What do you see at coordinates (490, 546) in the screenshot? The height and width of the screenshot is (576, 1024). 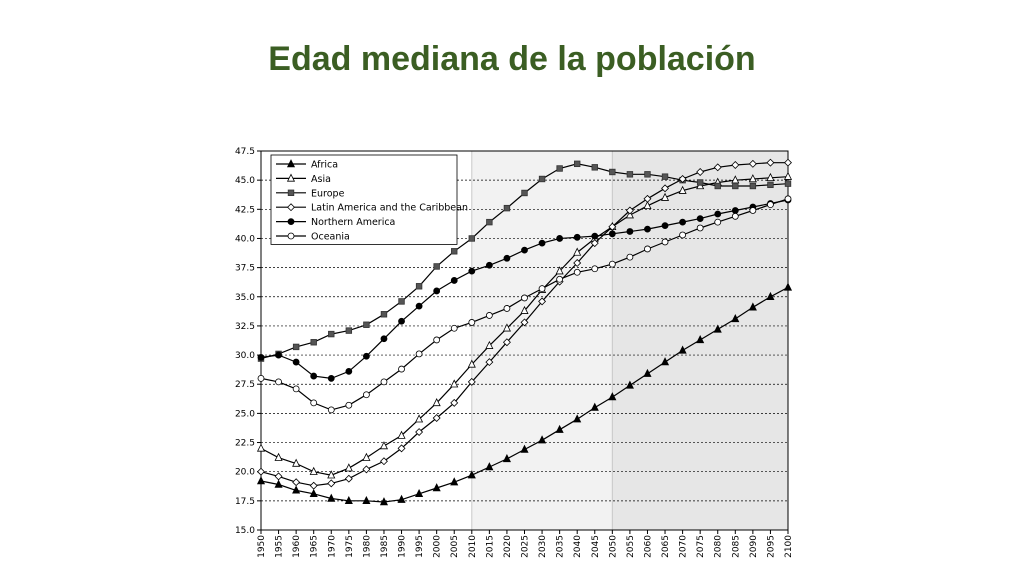 I see `x-tick-label: 2015` at bounding box center [490, 546].